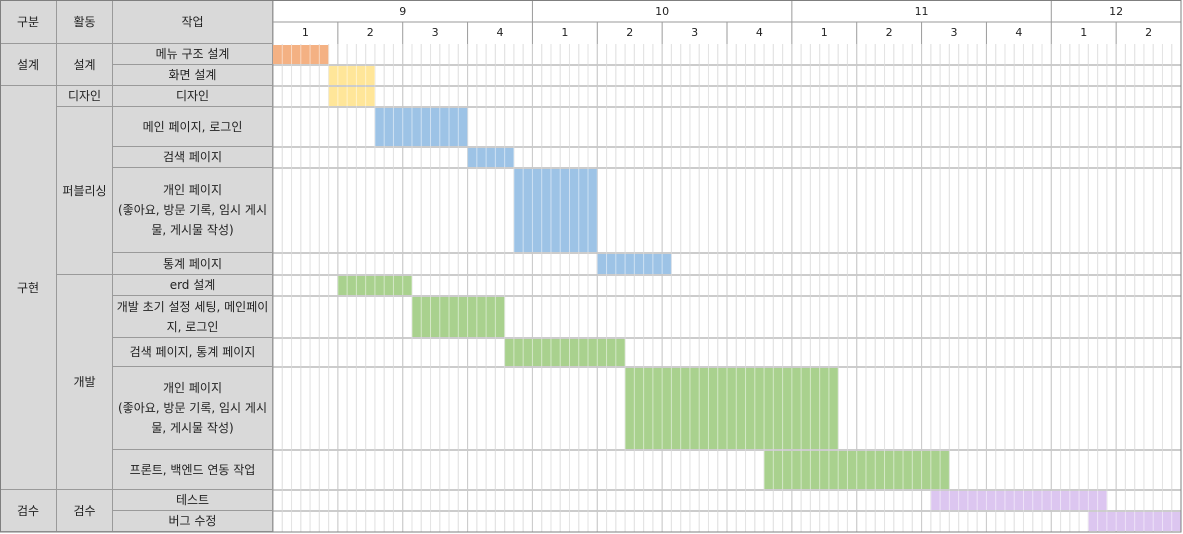  I want to click on task-name: 테스트, so click(193, 500).